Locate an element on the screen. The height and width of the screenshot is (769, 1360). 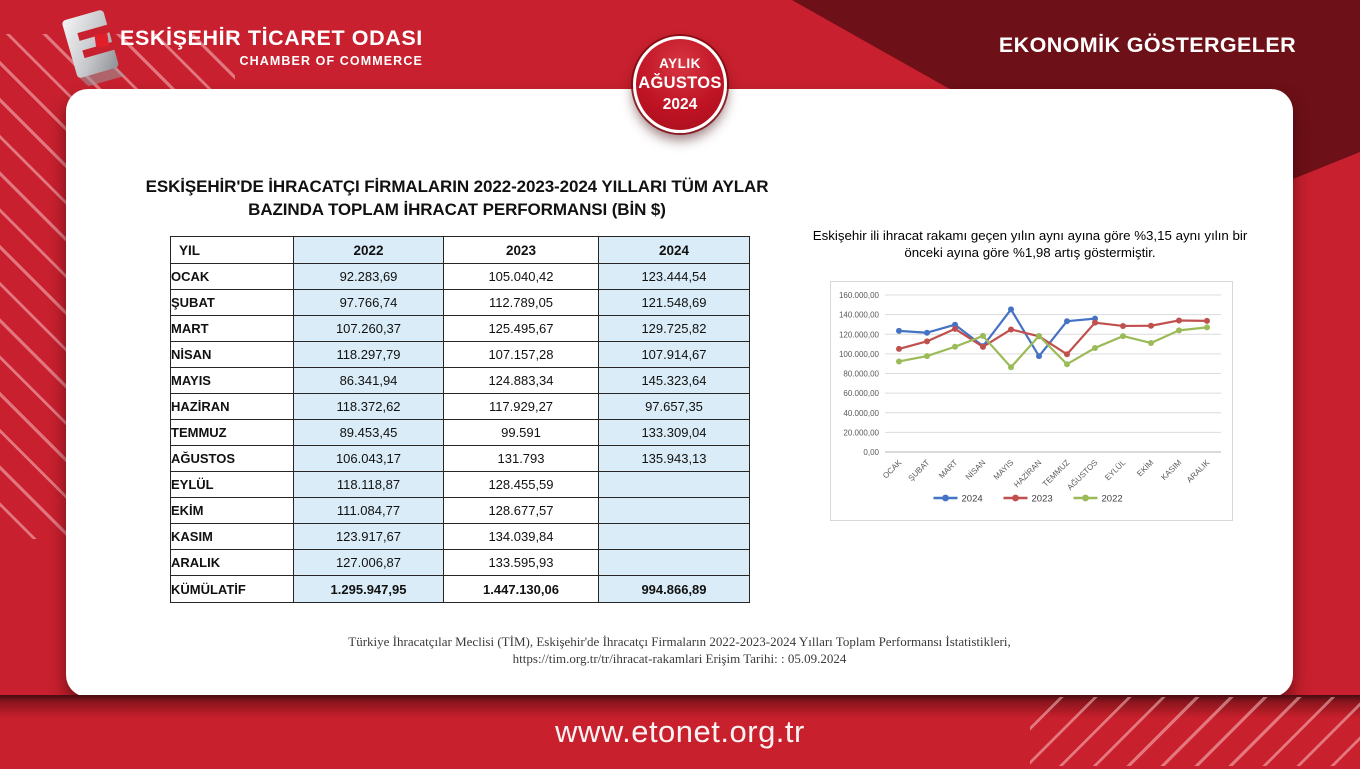
table-row: MART 107.260,37 125.495,67 129.725,82 is located at coordinates (460, 328).